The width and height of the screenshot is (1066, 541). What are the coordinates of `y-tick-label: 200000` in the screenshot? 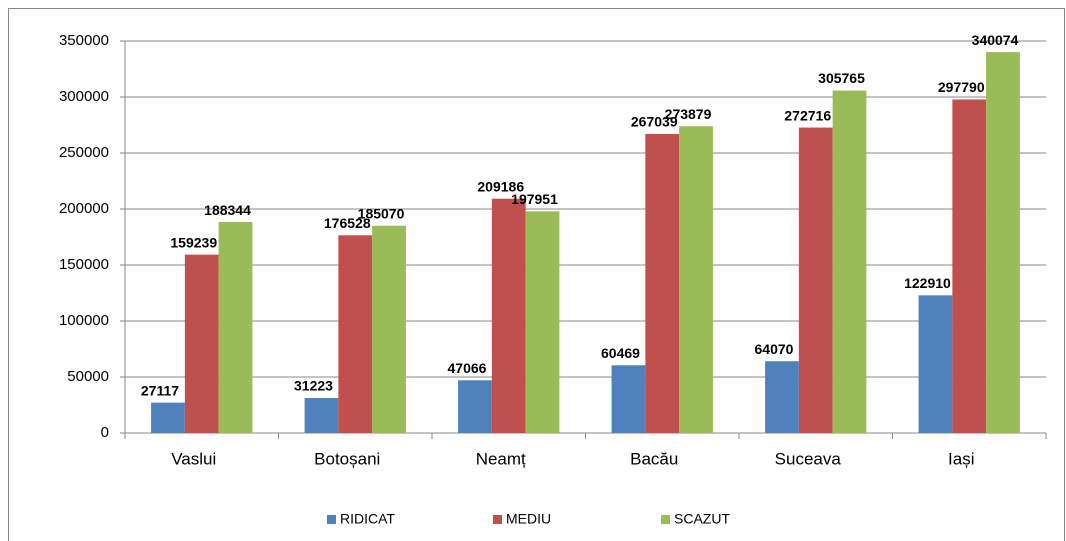 It's located at (84, 208).